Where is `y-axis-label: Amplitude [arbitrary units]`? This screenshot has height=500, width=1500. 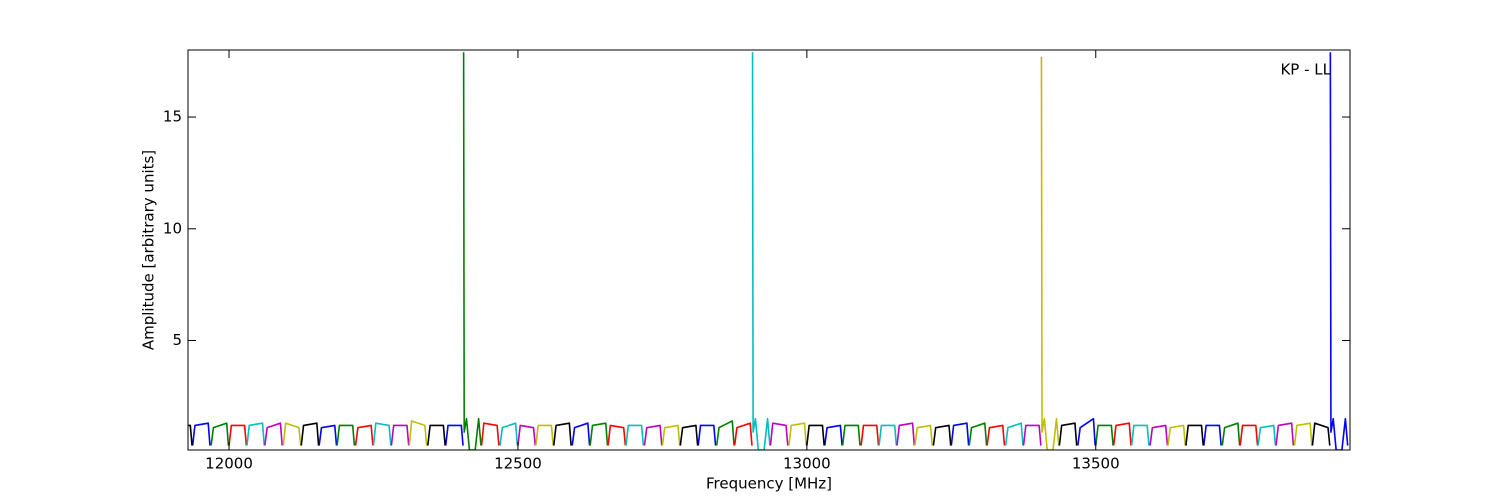 y-axis-label: Amplitude [arbitrary units] is located at coordinates (149, 250).